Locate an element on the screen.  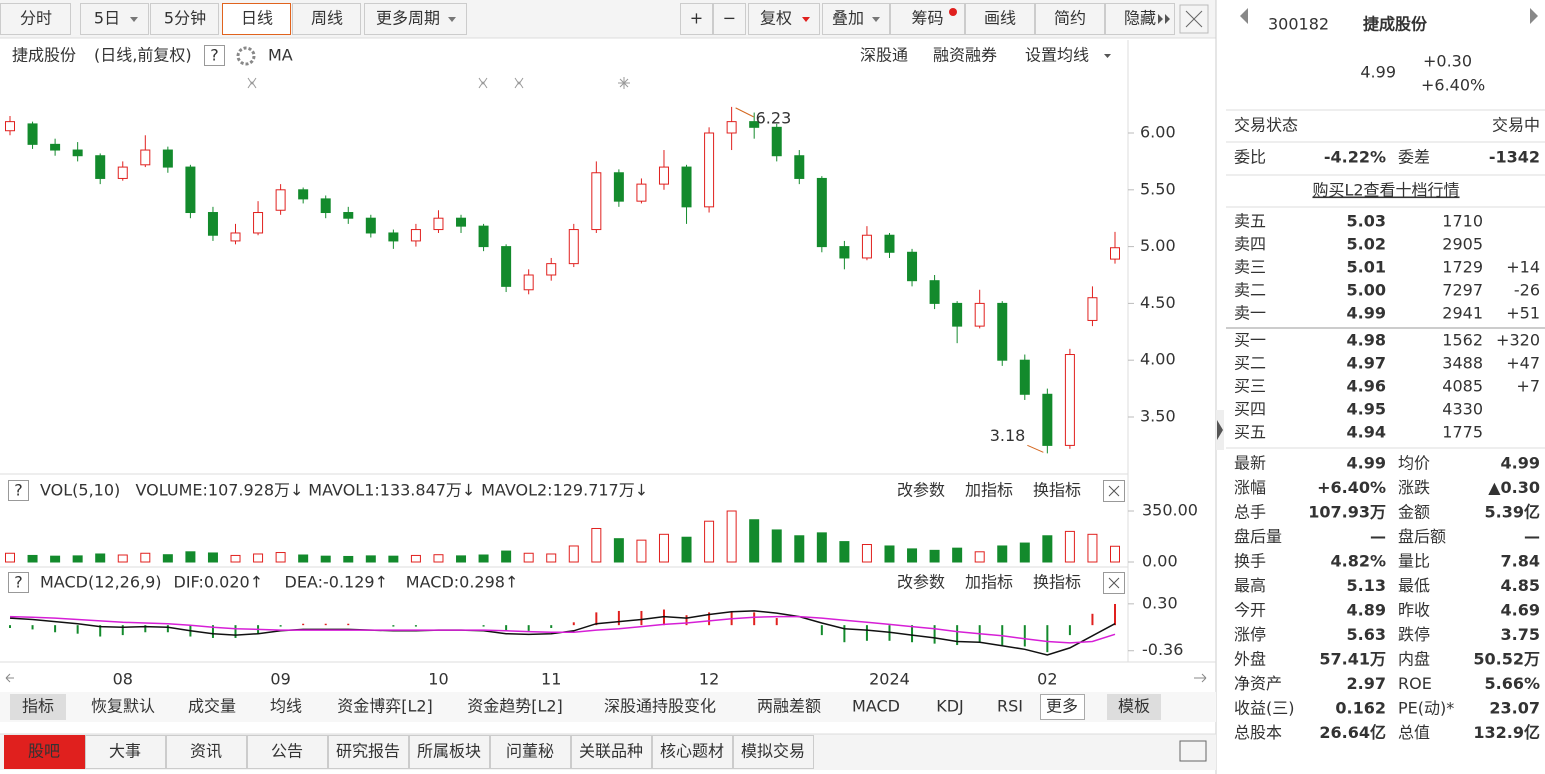
indicator-tab: 均线 is located at coordinates (286, 706).